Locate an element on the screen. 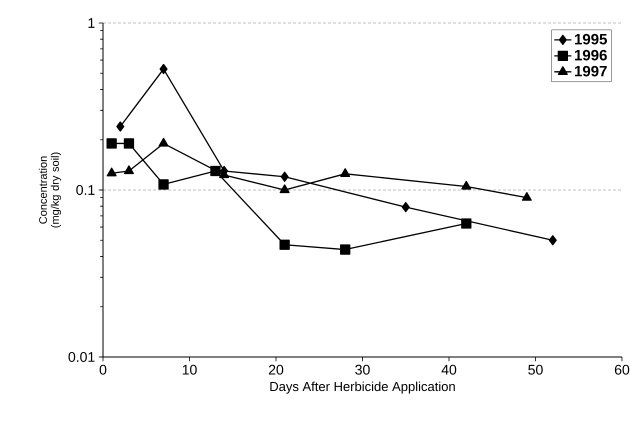 The image size is (630, 423). x-tick-label: 0 is located at coordinates (103, 369).